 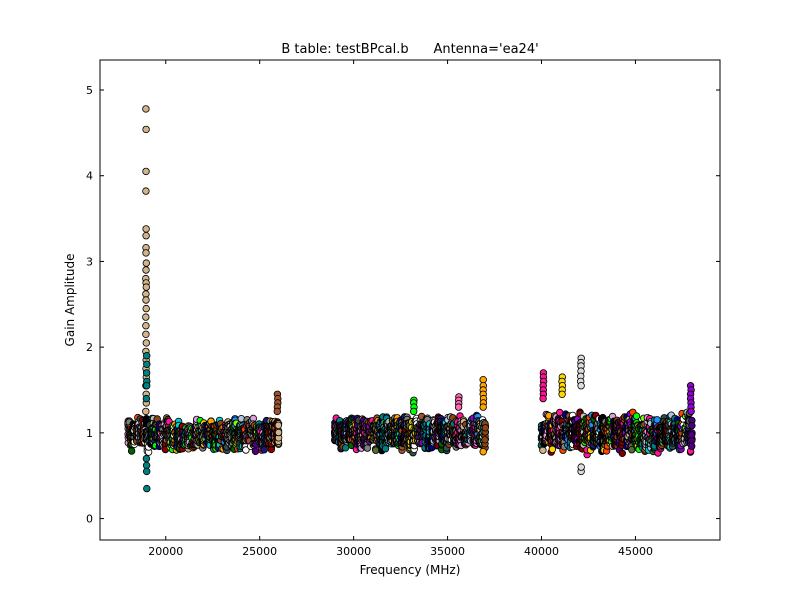 I want to click on y-axis-label: Gain Amplitude, so click(x=70, y=300).